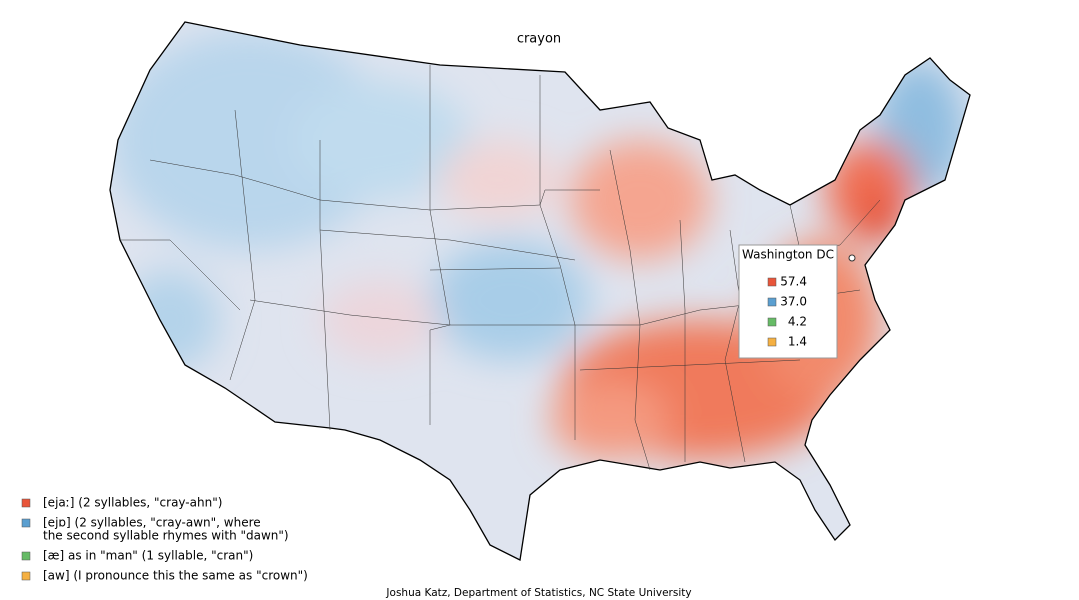  What do you see at coordinates (793, 302) in the screenshot?
I see `tooltip-value: 37.0` at bounding box center [793, 302].